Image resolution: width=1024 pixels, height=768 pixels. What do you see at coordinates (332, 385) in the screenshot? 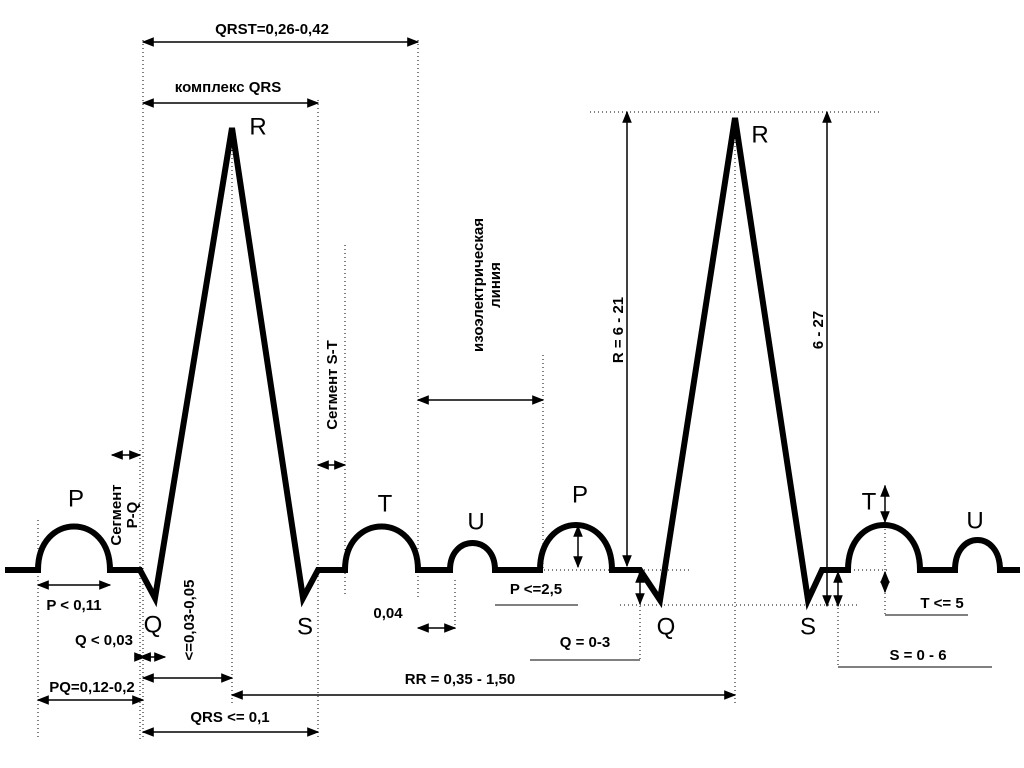
I see `label: Сегмент S-T` at bounding box center [332, 385].